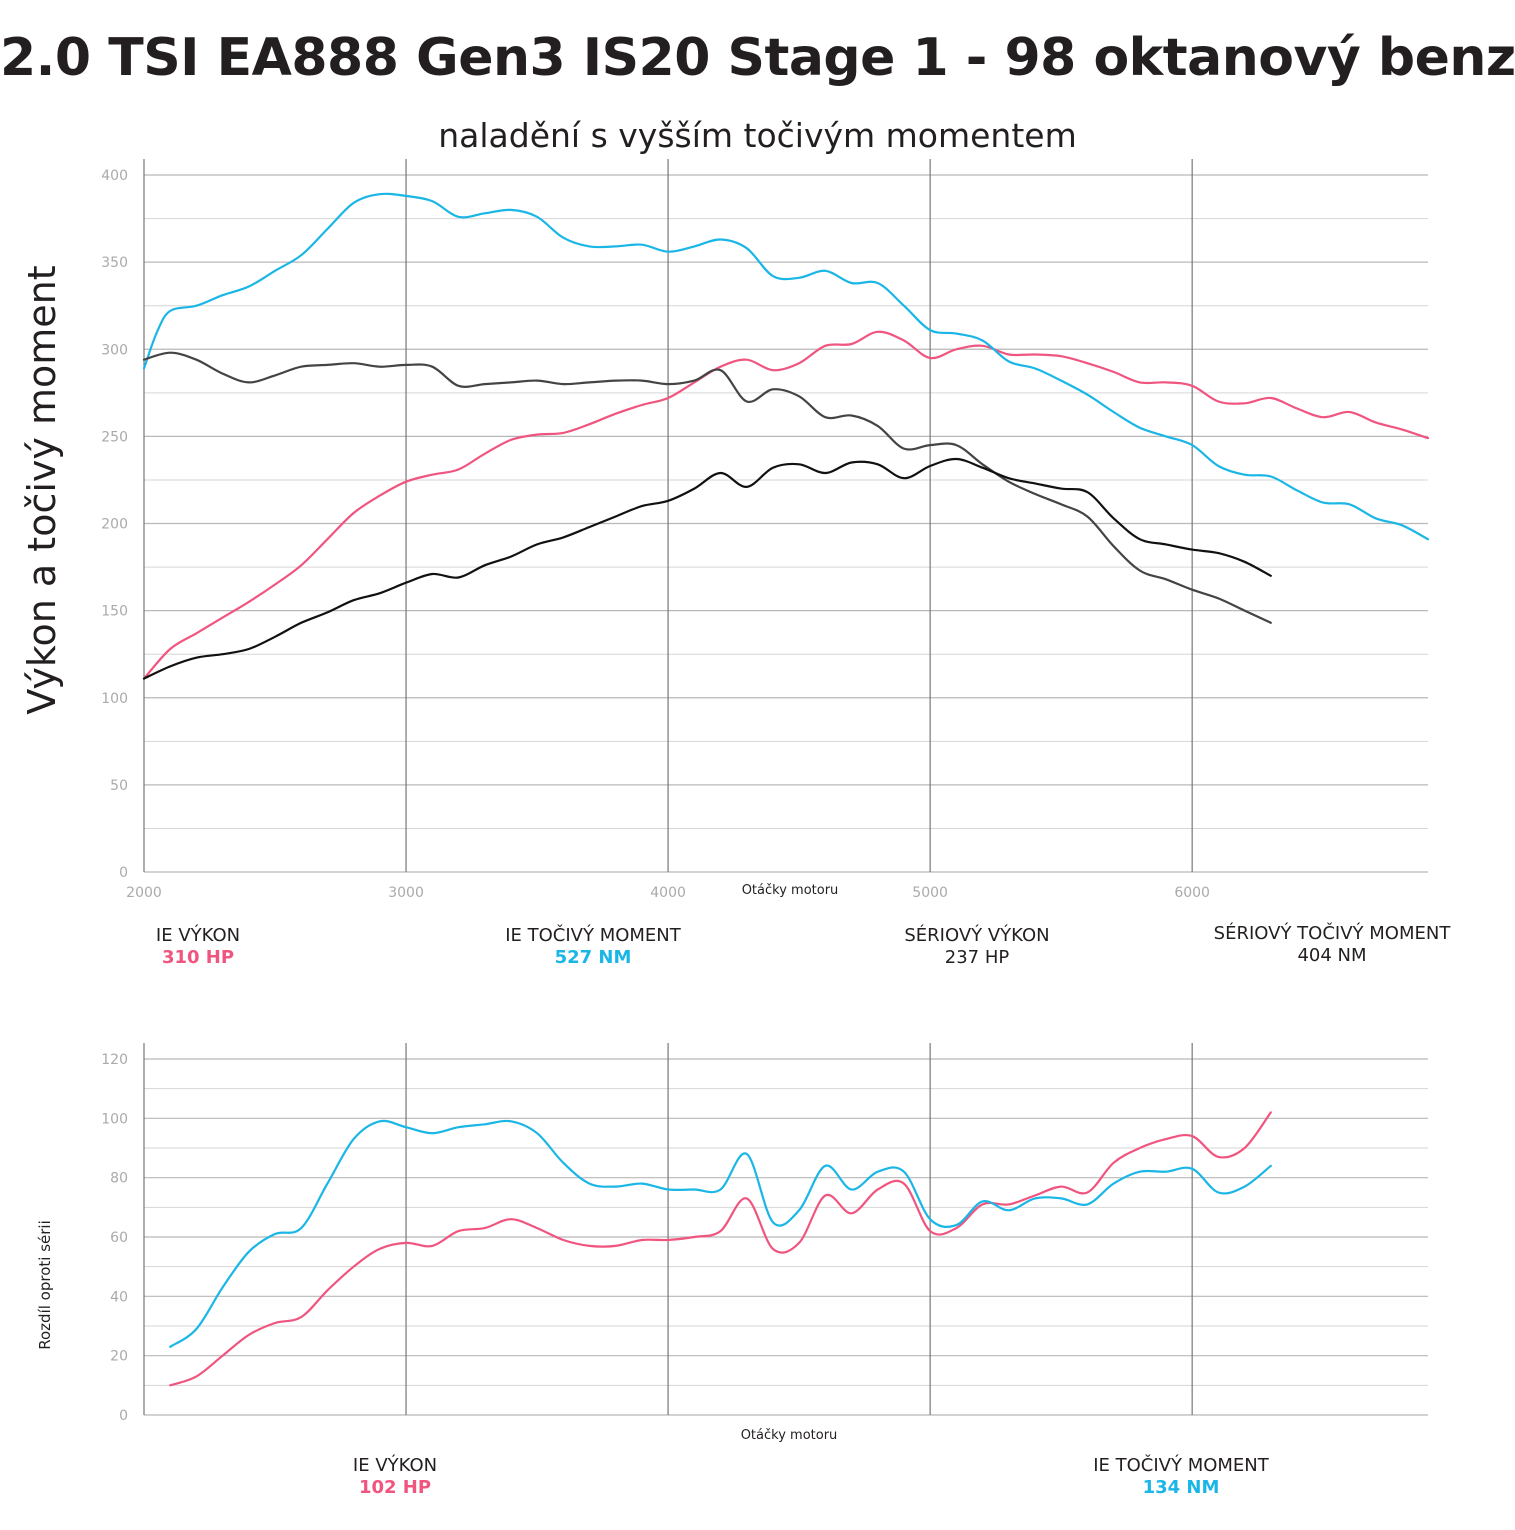  Describe the element at coordinates (114, 176) in the screenshot. I see `y-tick-label: 400` at that location.